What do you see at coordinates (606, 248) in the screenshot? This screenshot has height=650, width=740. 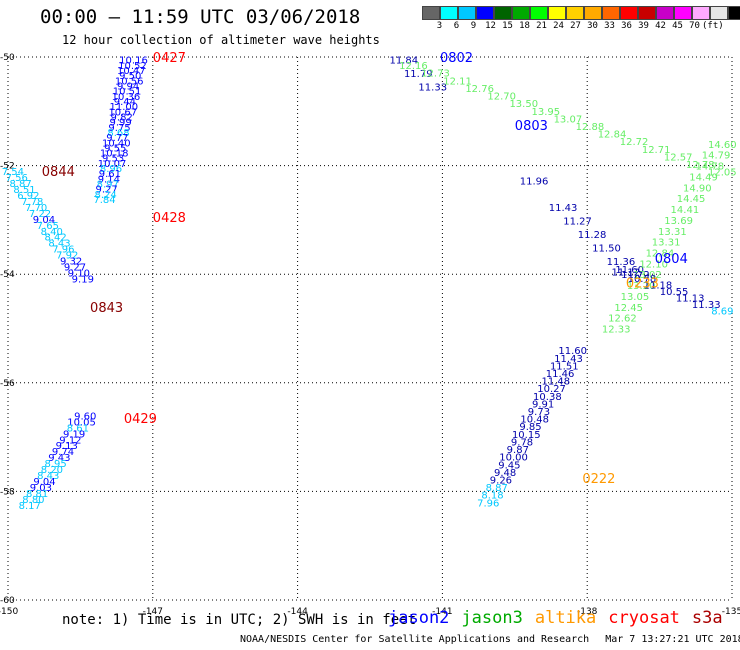 I see `swh-value: 11.50` at bounding box center [606, 248].